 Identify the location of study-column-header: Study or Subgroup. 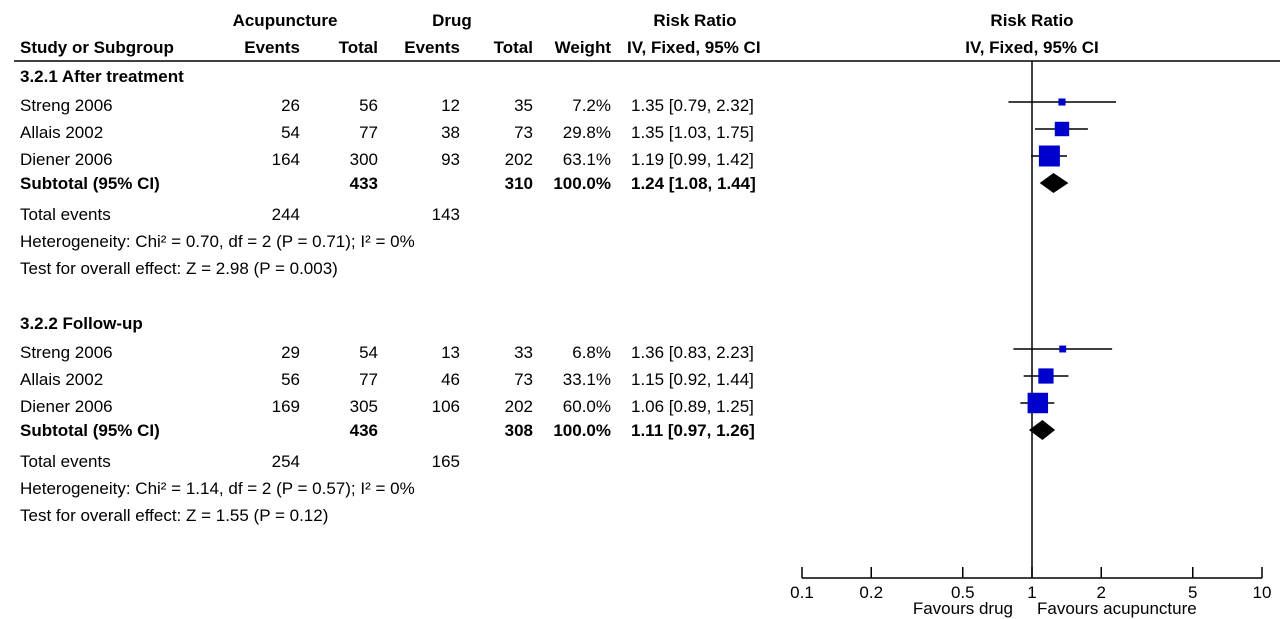
(97, 47).